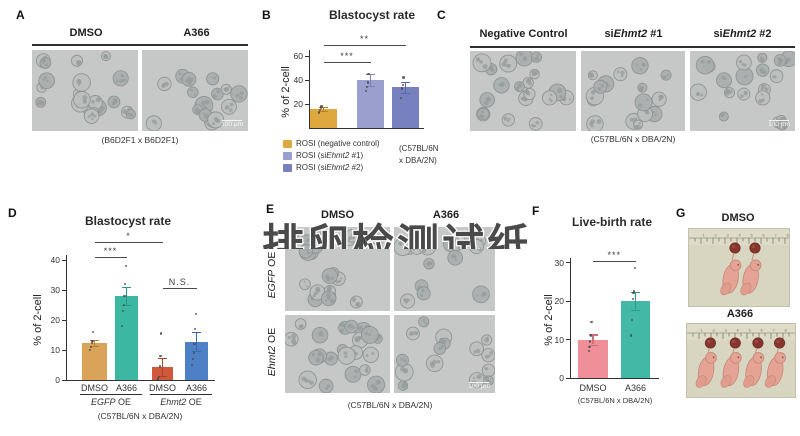 This screenshot has height=436, width=800. What do you see at coordinates (611, 222) in the screenshot?
I see `panel-f-chart-title: Live-birth rate` at bounding box center [611, 222].